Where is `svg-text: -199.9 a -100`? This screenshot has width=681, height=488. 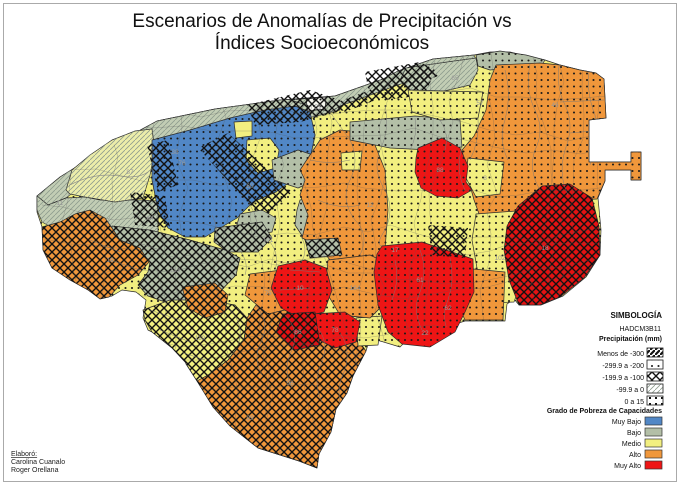 svg-text: -199.9 a -100 is located at coordinates (623, 378).